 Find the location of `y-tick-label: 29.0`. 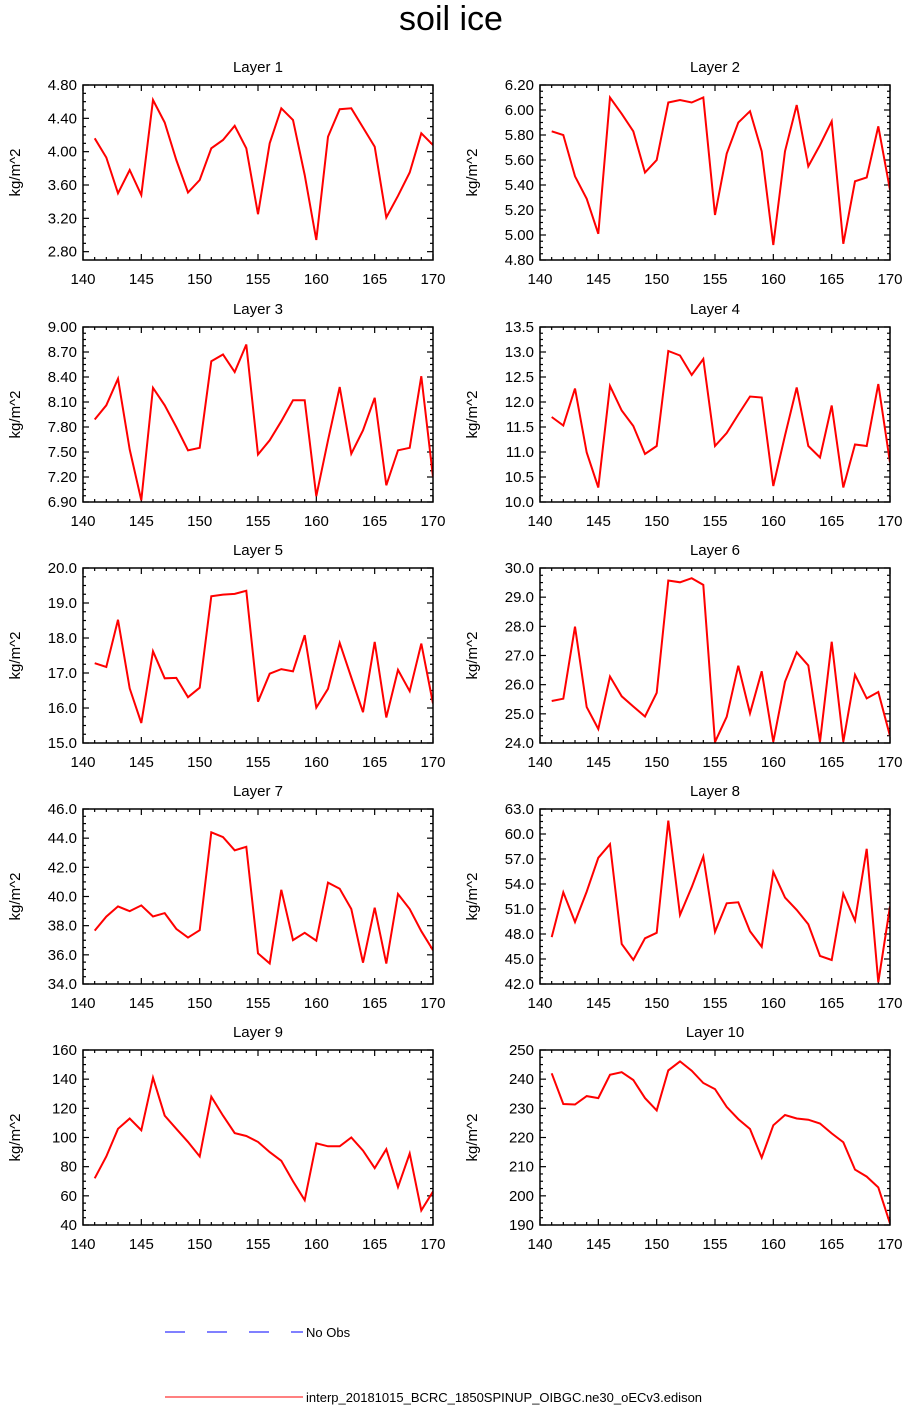

y-tick-label: 29.0 is located at coordinates (519, 597).